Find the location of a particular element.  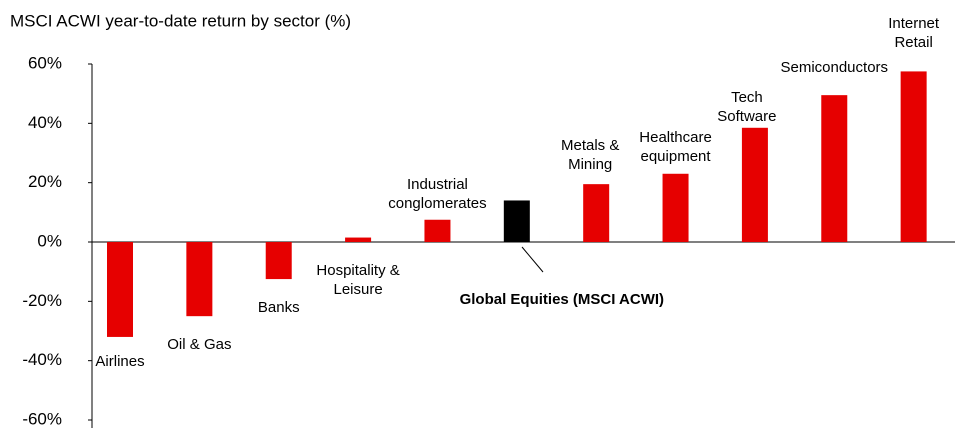

category-label: Leisure is located at coordinates (357, 289).